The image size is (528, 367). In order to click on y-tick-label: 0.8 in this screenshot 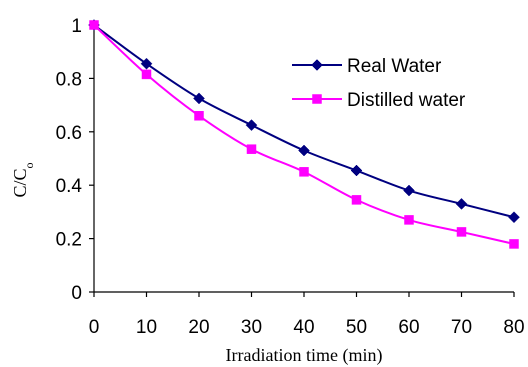, I will do `click(69, 79)`.